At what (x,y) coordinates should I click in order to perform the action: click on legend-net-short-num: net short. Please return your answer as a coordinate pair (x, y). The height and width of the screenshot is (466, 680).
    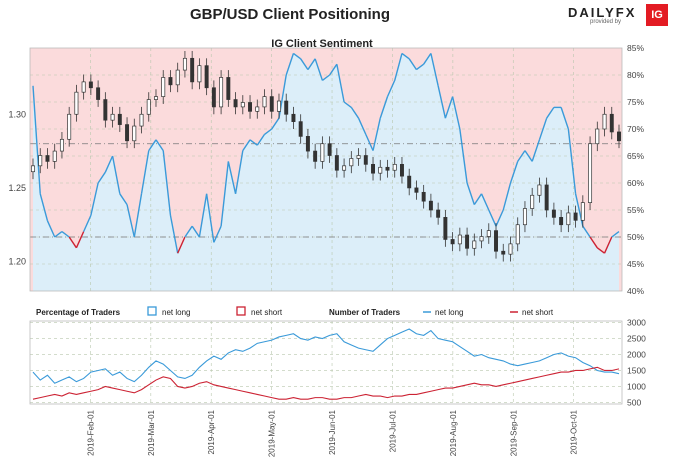
    Looking at the image, I should click on (538, 312).